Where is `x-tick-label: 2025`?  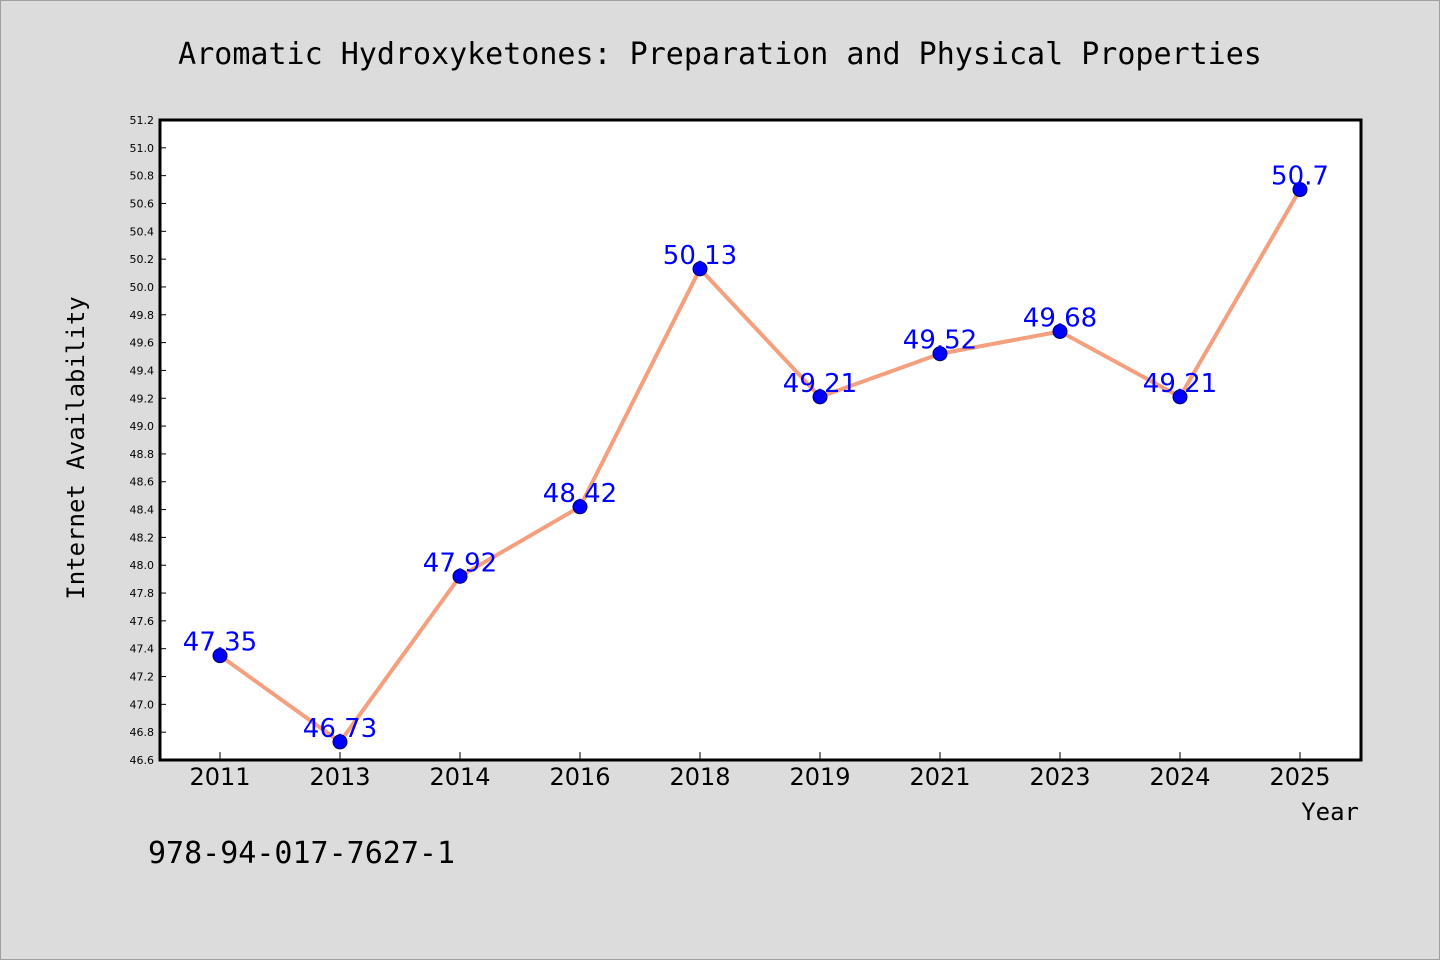
x-tick-label: 2025 is located at coordinates (1299, 777).